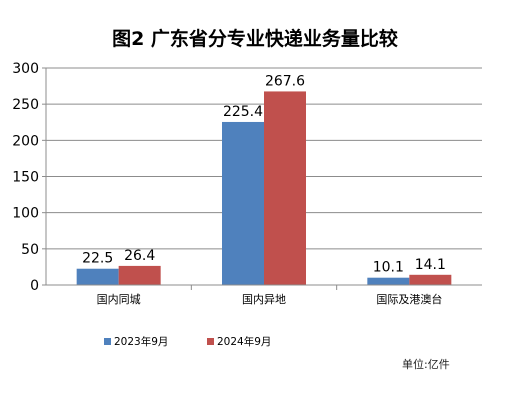 Image resolution: width=510 pixels, height=400 pixels. Describe the element at coordinates (388, 268) in the screenshot. I see `data-label: 10.1` at that location.